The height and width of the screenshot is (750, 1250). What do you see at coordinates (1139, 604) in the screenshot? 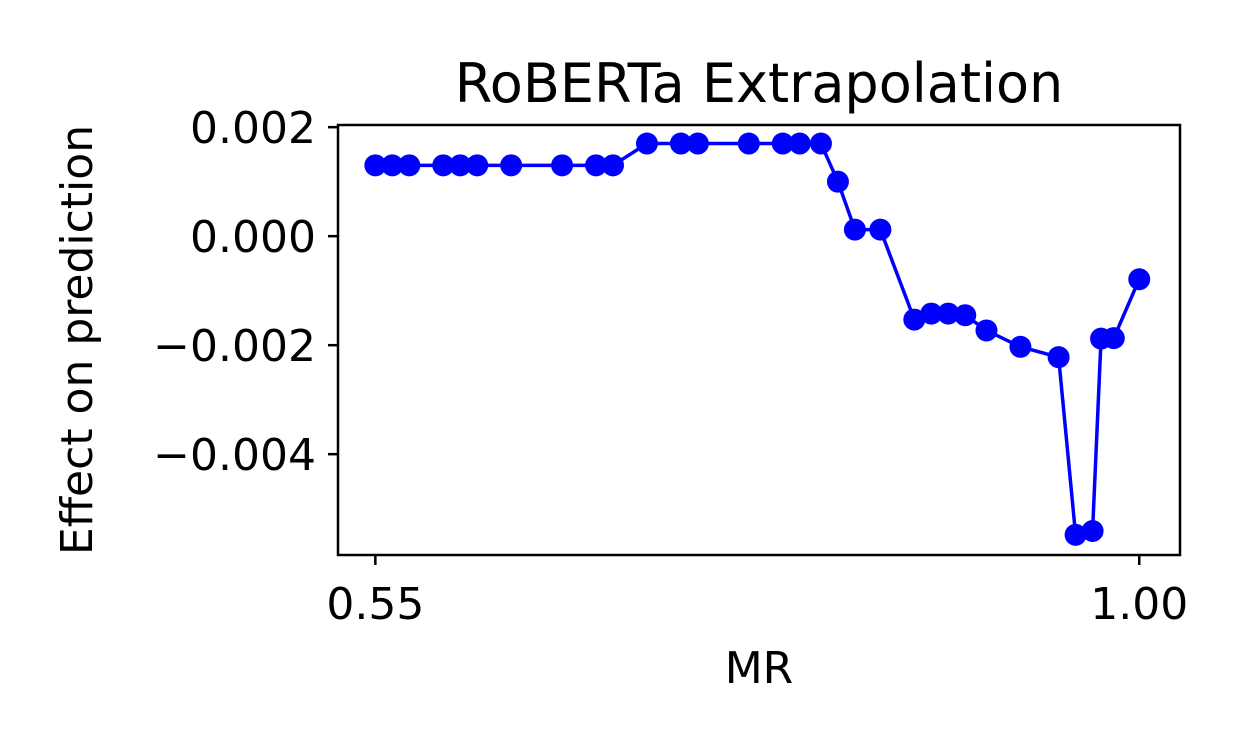
I see `x-tick-label: 1.00` at bounding box center [1139, 604].